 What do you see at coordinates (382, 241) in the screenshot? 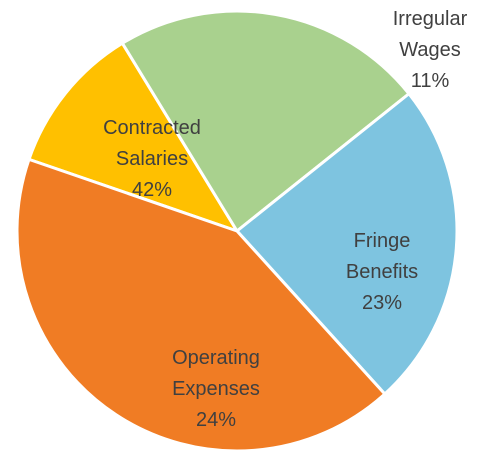
I see `data-label-category-line: Fringe` at bounding box center [382, 241].